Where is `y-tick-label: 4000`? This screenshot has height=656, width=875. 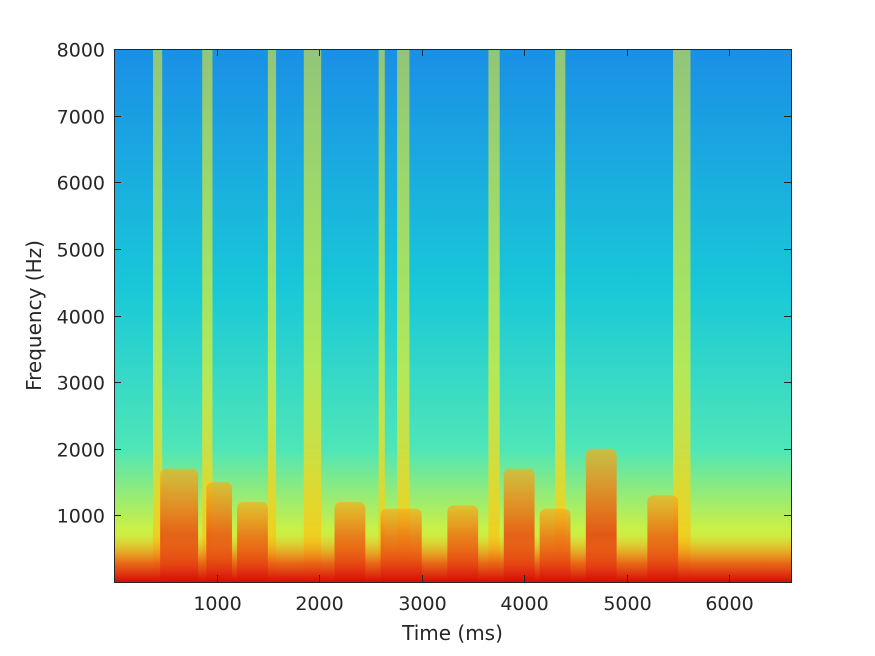
y-tick-label: 4000 is located at coordinates (81, 318).